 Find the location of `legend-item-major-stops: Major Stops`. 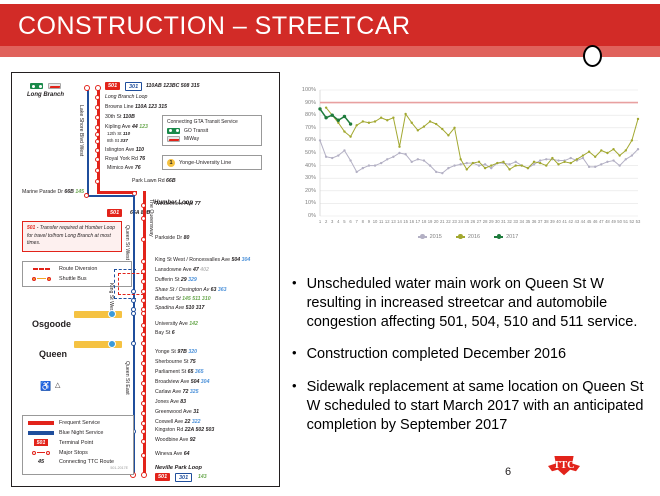

legend-item-major-stops: Major Stops is located at coordinates (78, 453).